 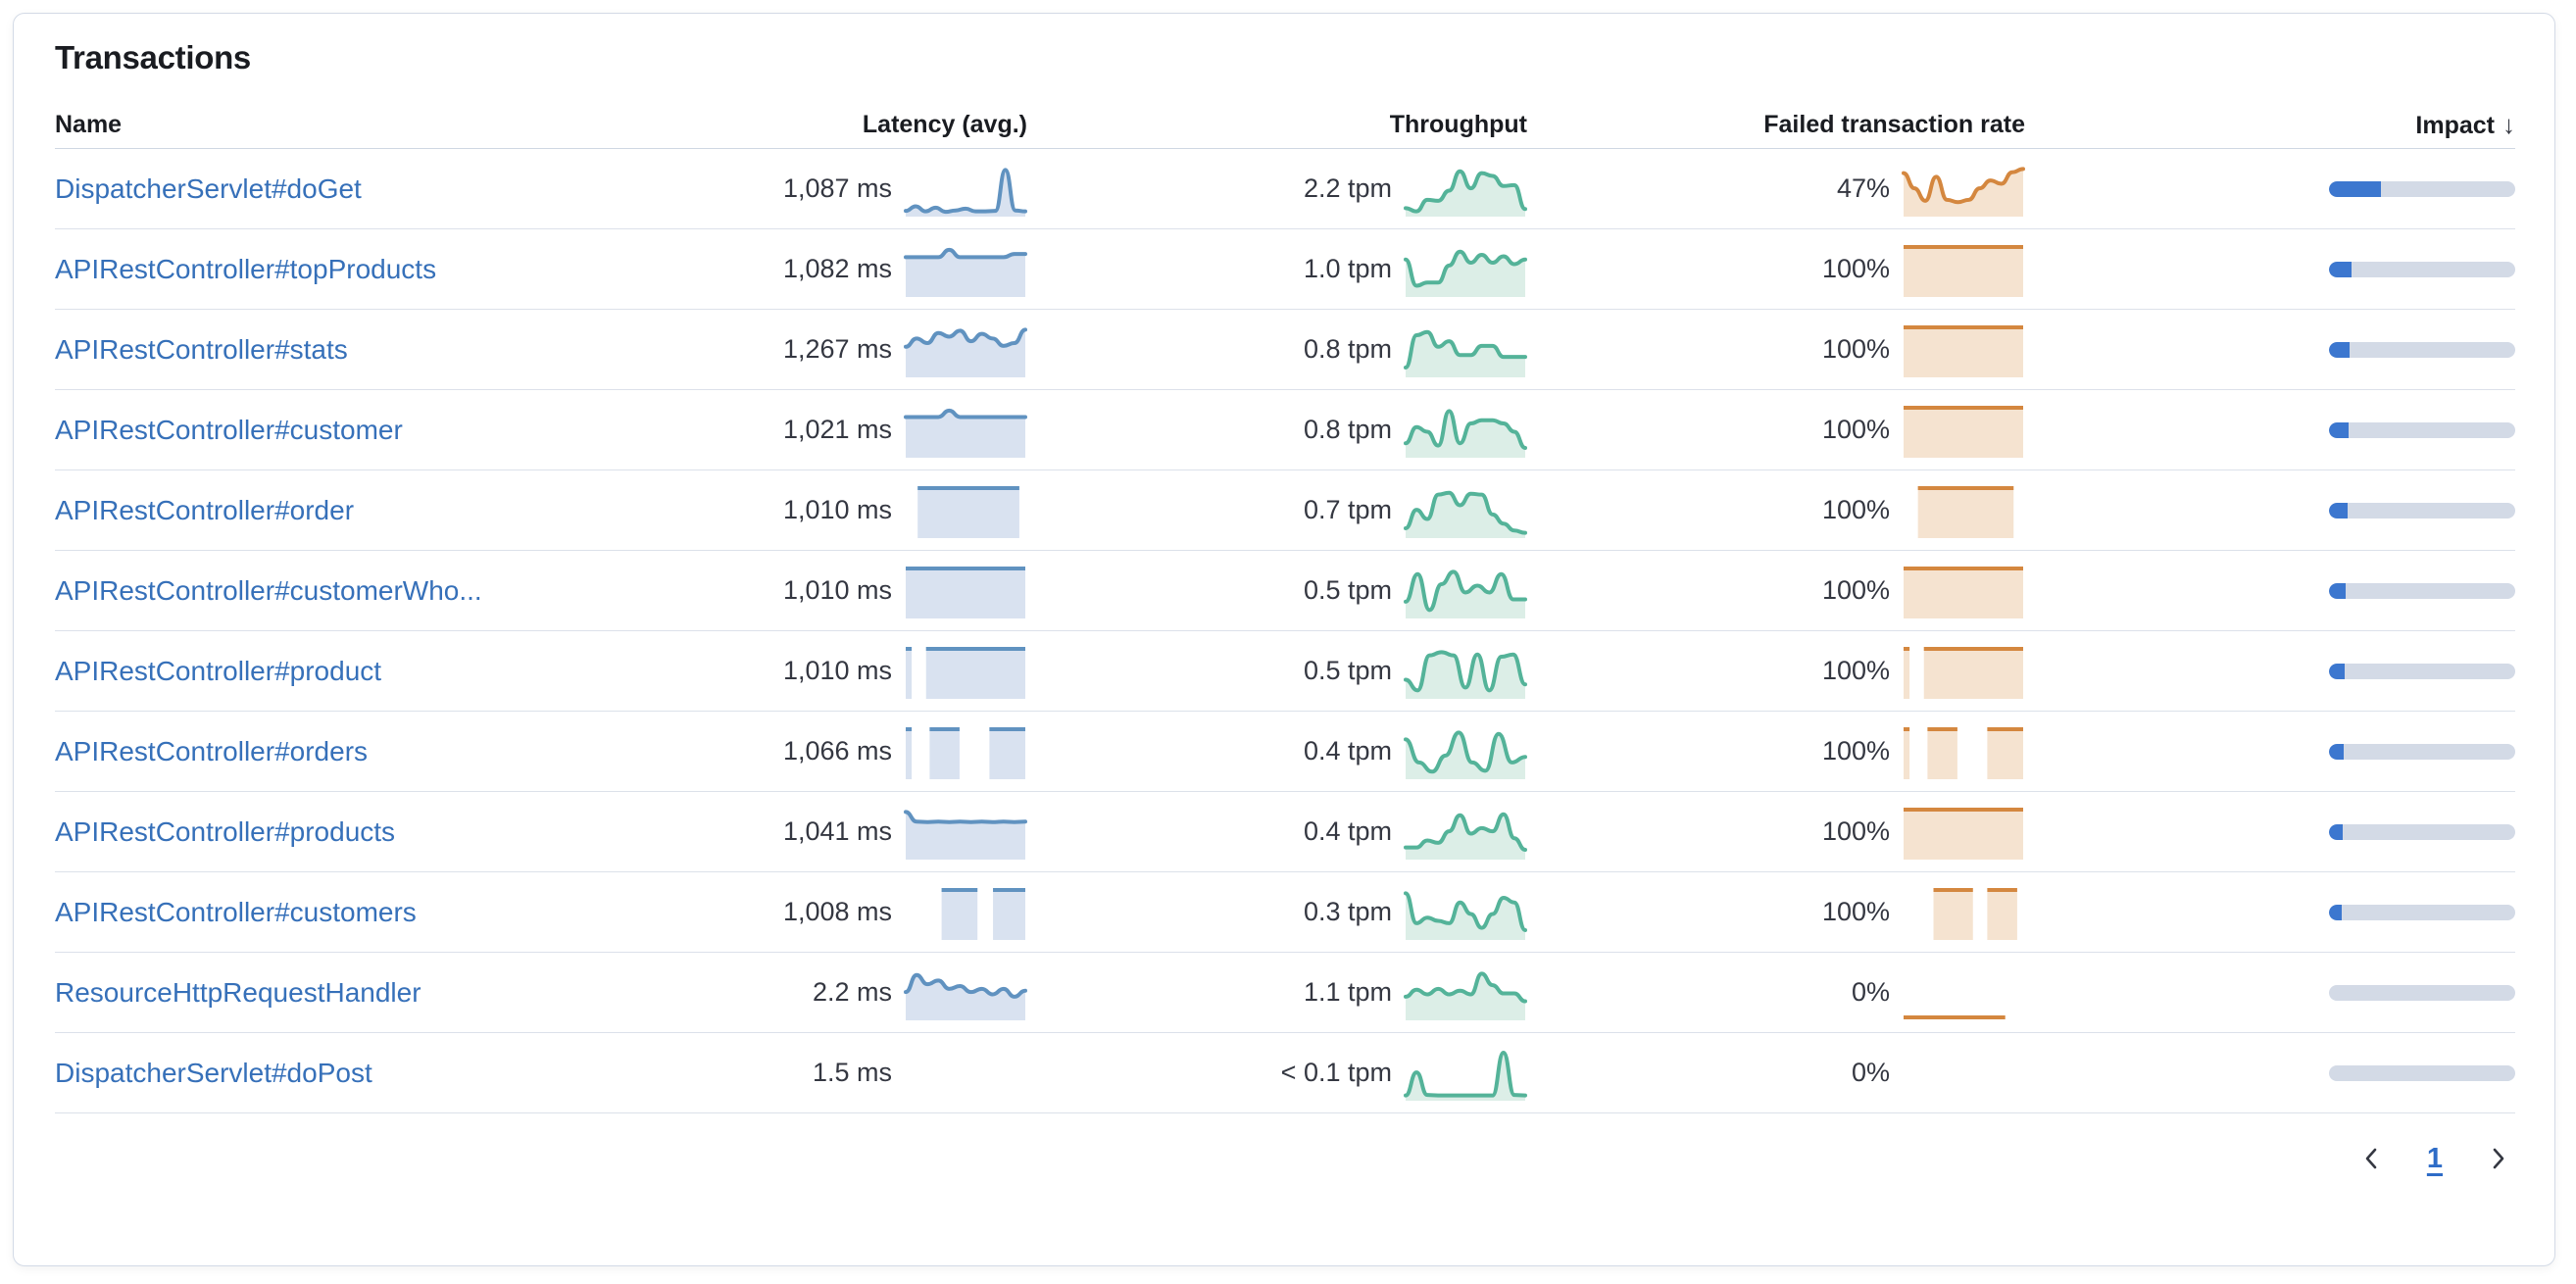 What do you see at coordinates (2434, 1158) in the screenshot?
I see `page-1-link: 1` at bounding box center [2434, 1158].